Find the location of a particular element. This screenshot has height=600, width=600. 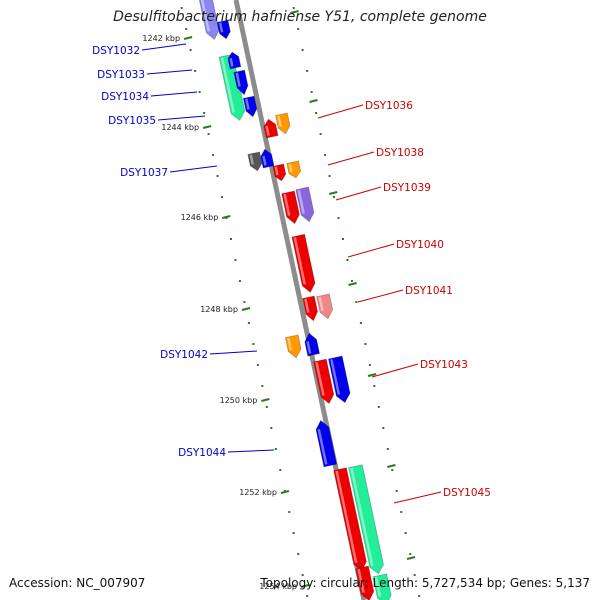

gene-dsy1041b-arrow is located at coordinates (325, 306).